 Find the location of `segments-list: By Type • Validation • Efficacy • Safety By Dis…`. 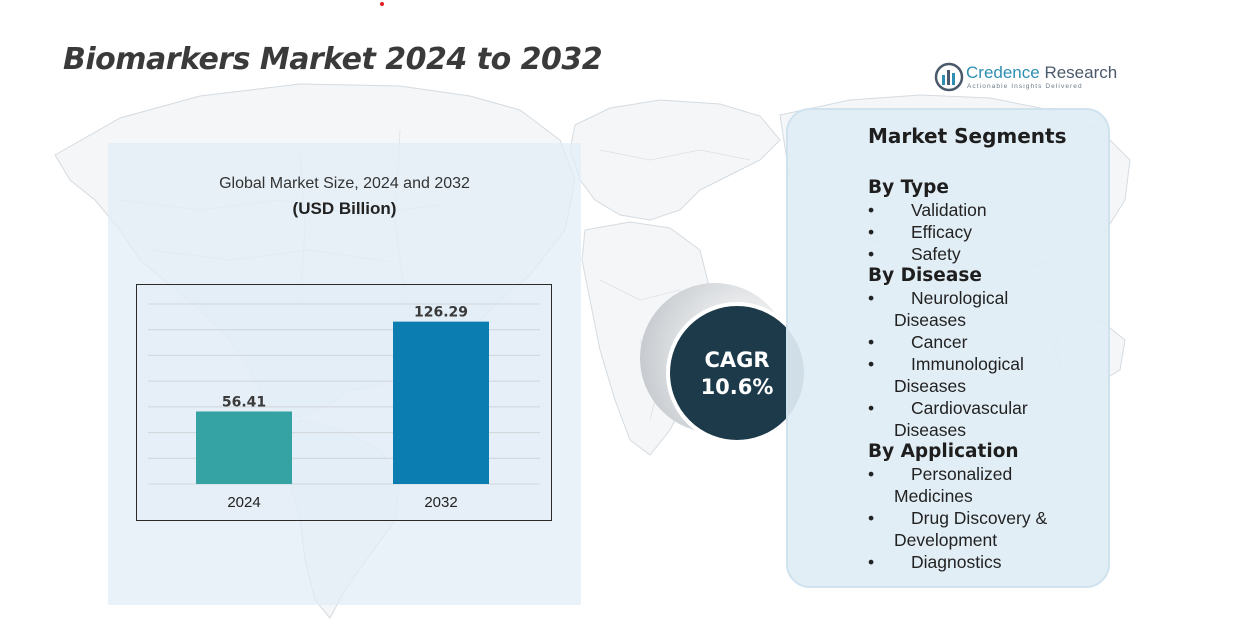

segments-list: By Type • Validation • Efficacy • Safety By Dis… is located at coordinates (983, 375).